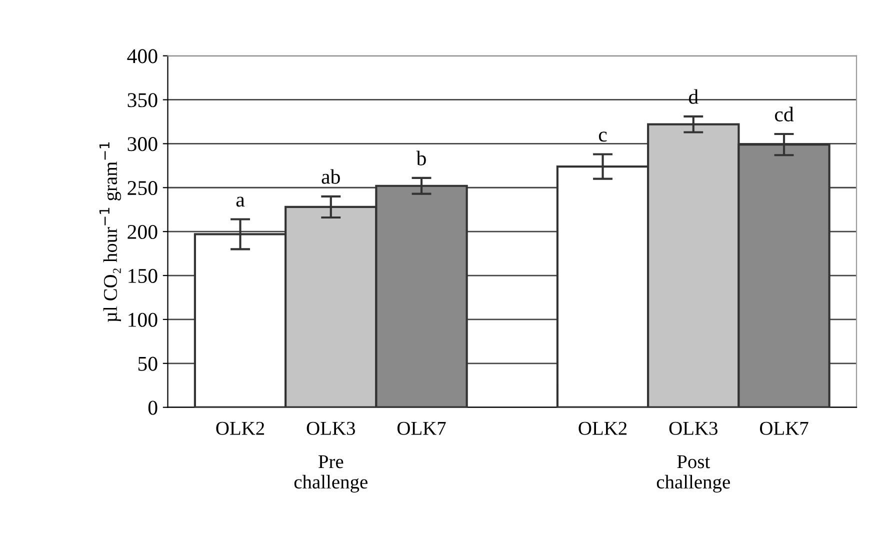 This screenshot has height=558, width=883. What do you see at coordinates (602, 137) in the screenshot?
I see `annotation: c` at bounding box center [602, 137].